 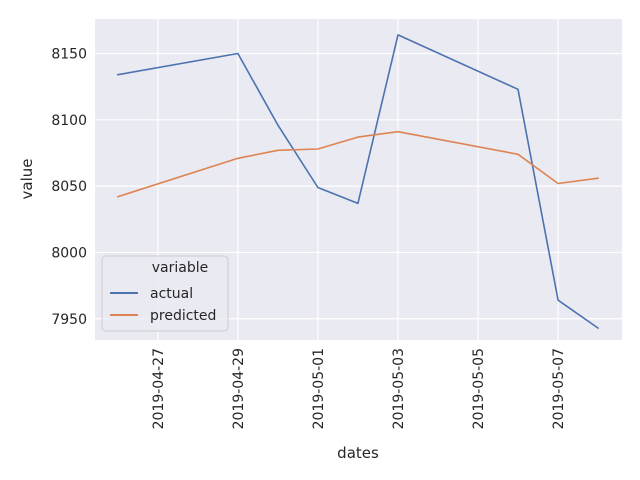 I want to click on x-tick-label: 2019-04-27, so click(x=159, y=388).